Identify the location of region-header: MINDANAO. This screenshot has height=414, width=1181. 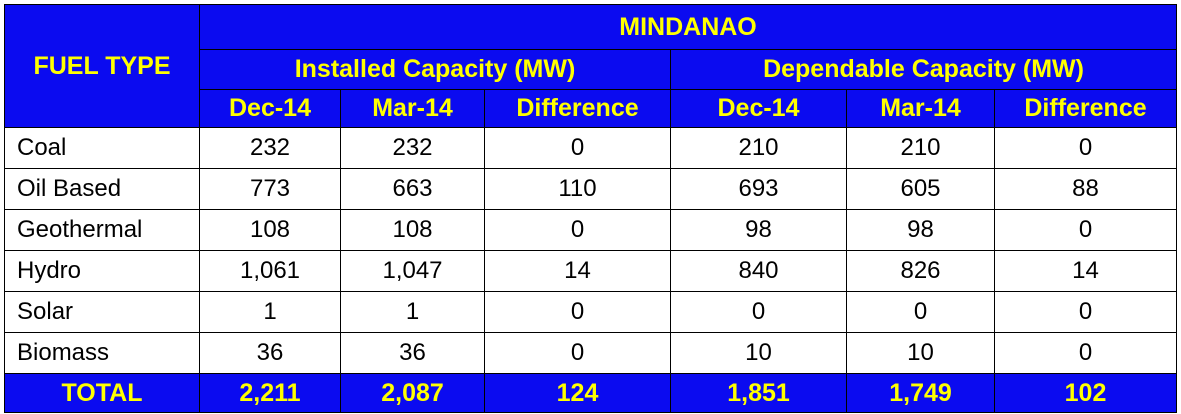
(688, 27).